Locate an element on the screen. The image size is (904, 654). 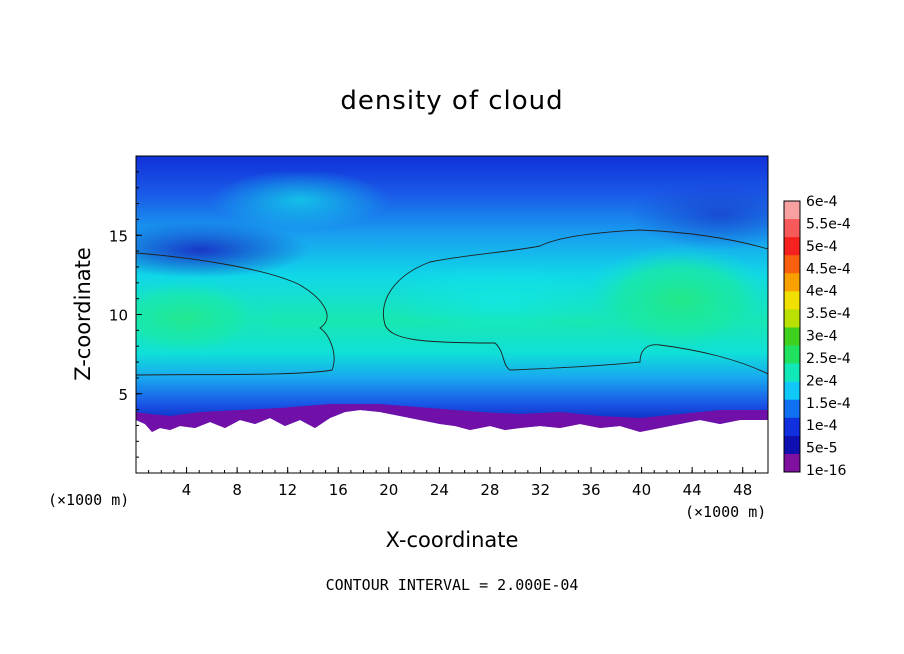
chart-title: density of cloud is located at coordinates (452, 101).